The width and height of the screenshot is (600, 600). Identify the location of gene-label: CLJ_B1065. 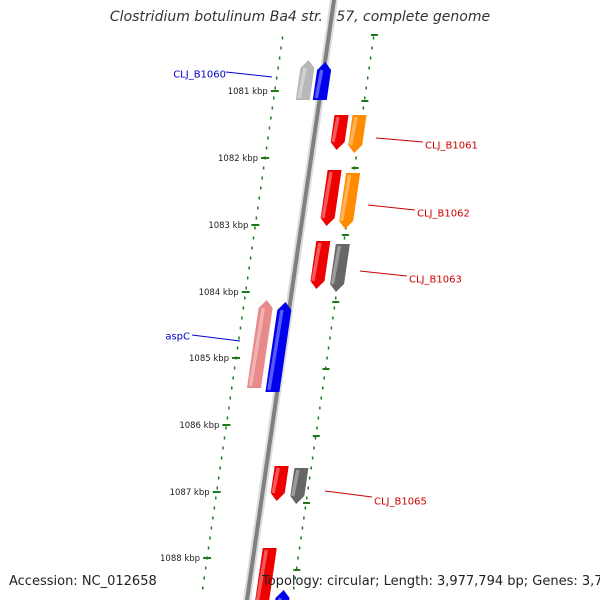
(400, 502).